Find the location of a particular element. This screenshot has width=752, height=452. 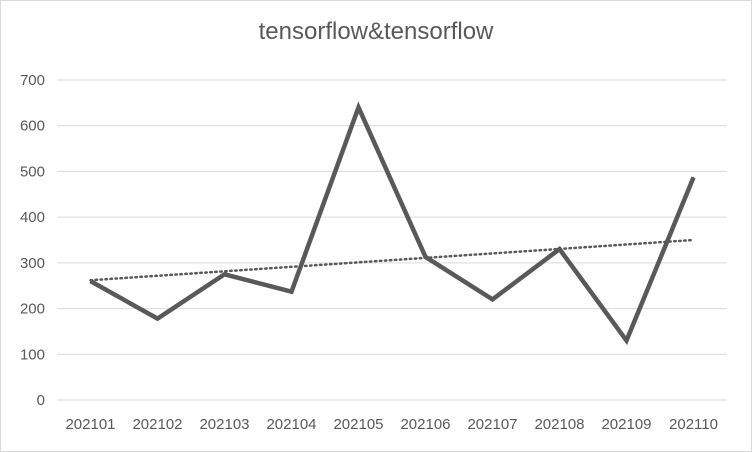

trendline-layer is located at coordinates (392, 260).